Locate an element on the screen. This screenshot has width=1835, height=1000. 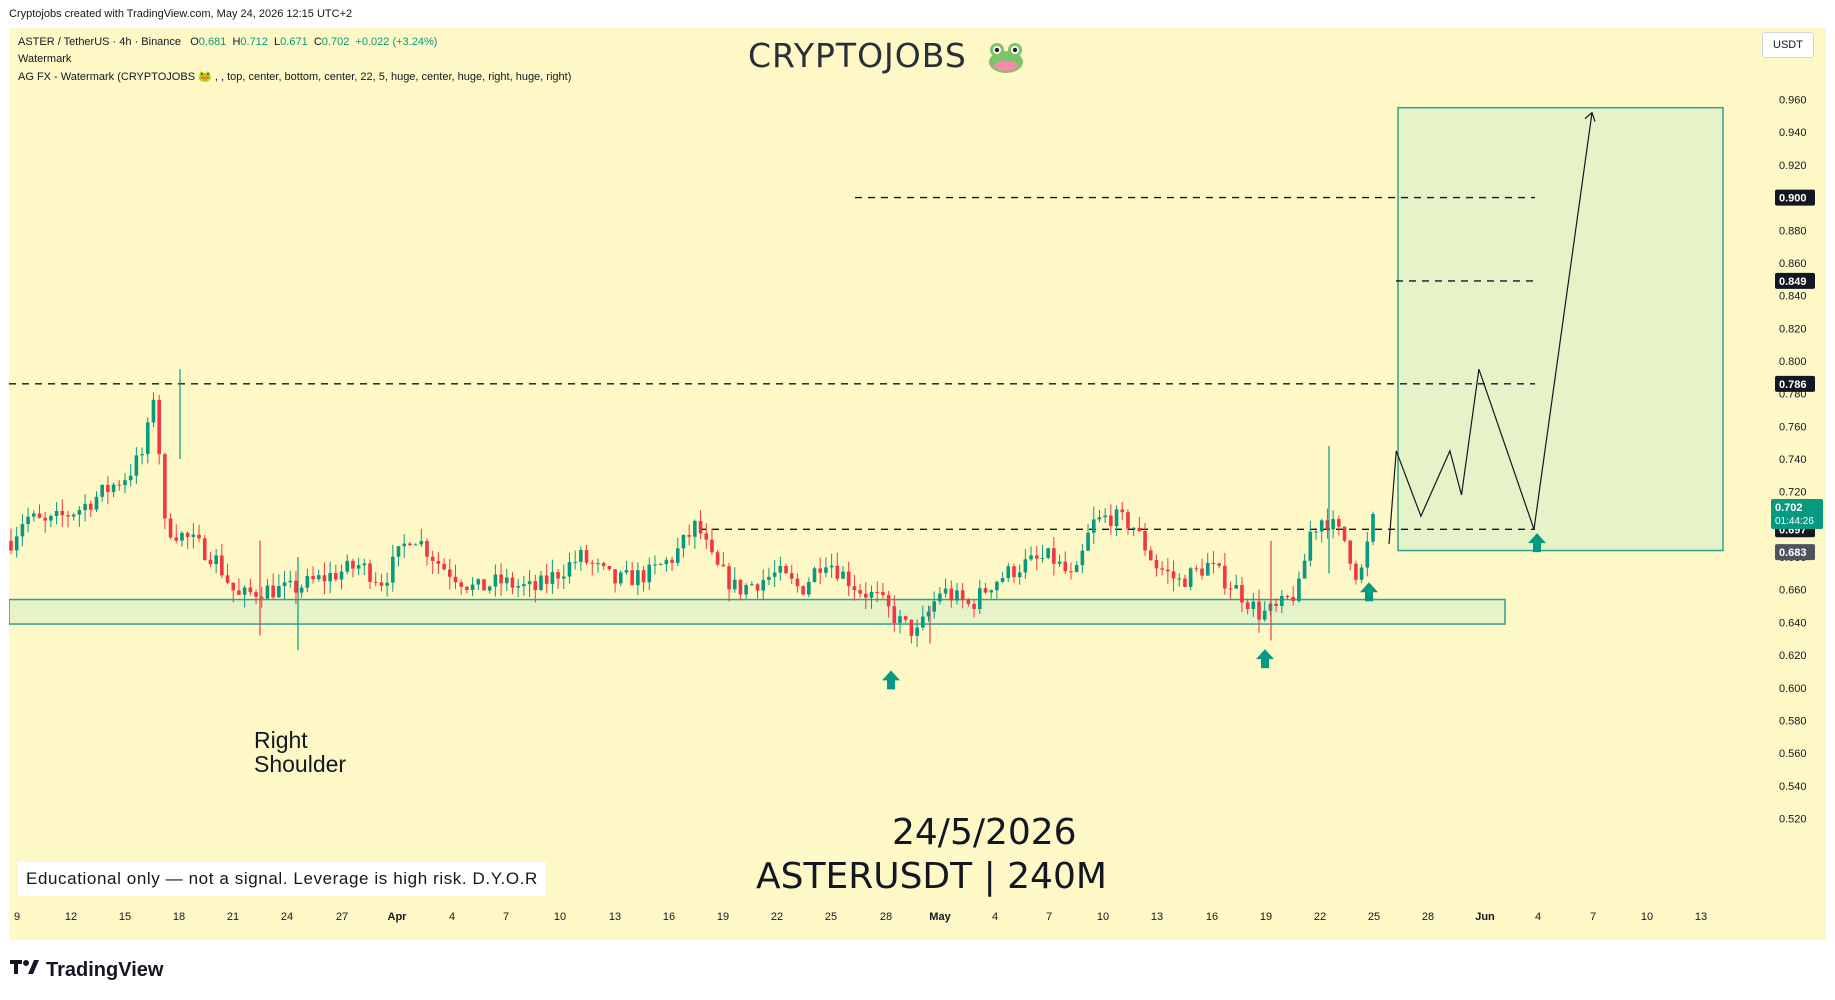
legend-change: +0.022 (+3.24%) is located at coordinates (396, 42).